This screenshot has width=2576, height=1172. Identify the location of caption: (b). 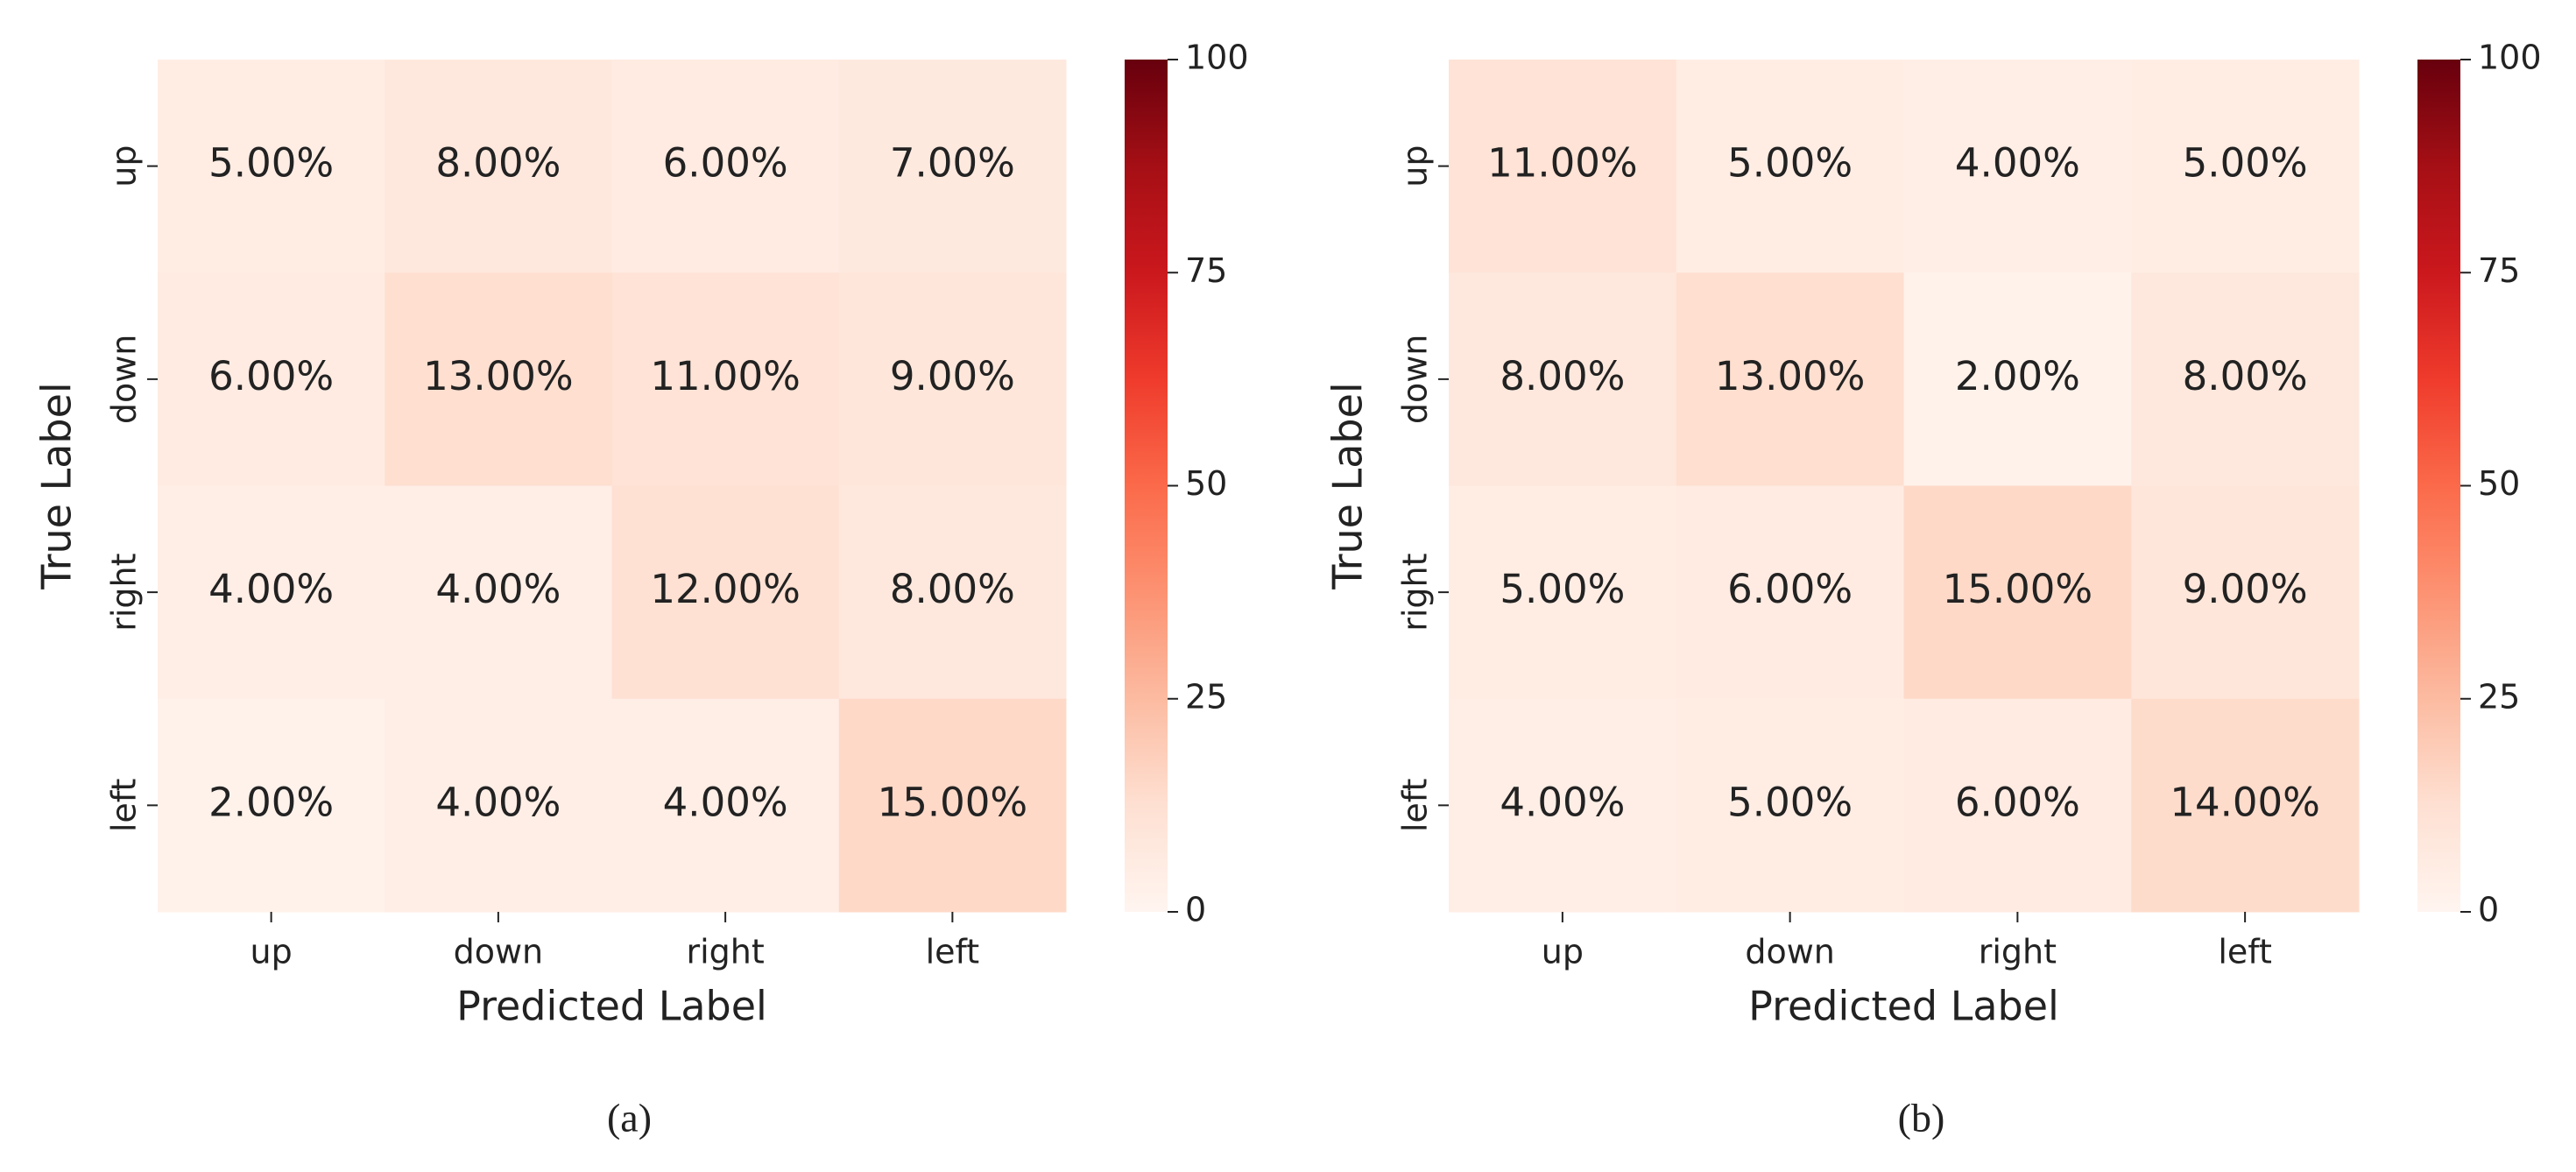
(1921, 1118).